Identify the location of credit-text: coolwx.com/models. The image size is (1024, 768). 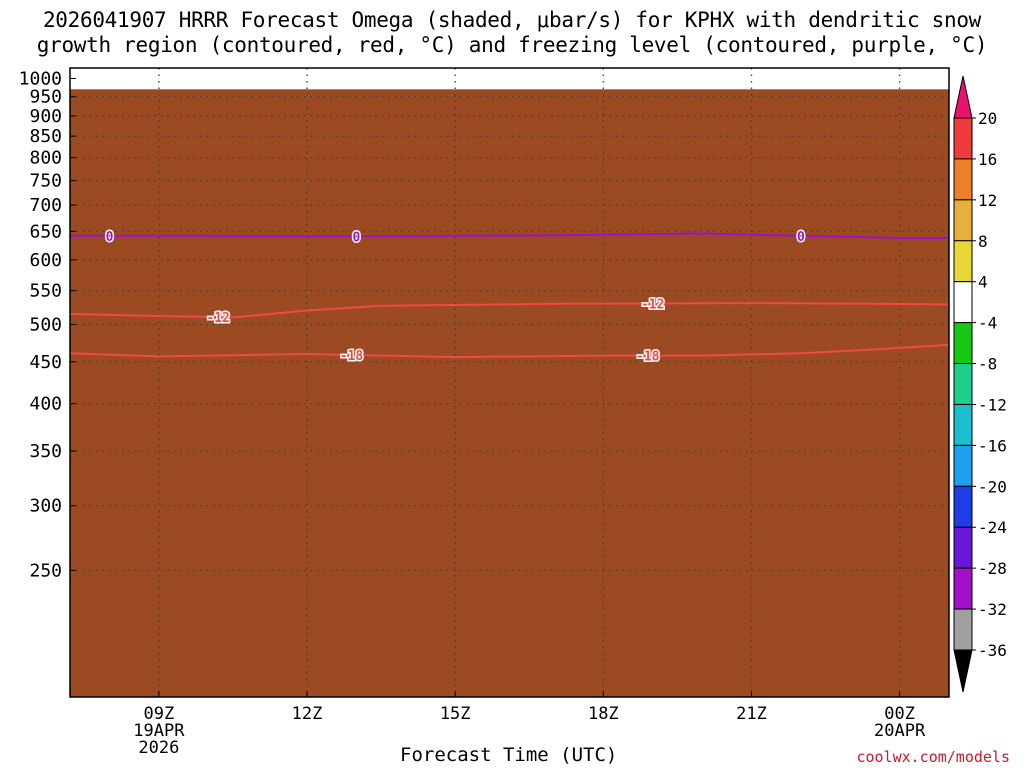
(933, 757).